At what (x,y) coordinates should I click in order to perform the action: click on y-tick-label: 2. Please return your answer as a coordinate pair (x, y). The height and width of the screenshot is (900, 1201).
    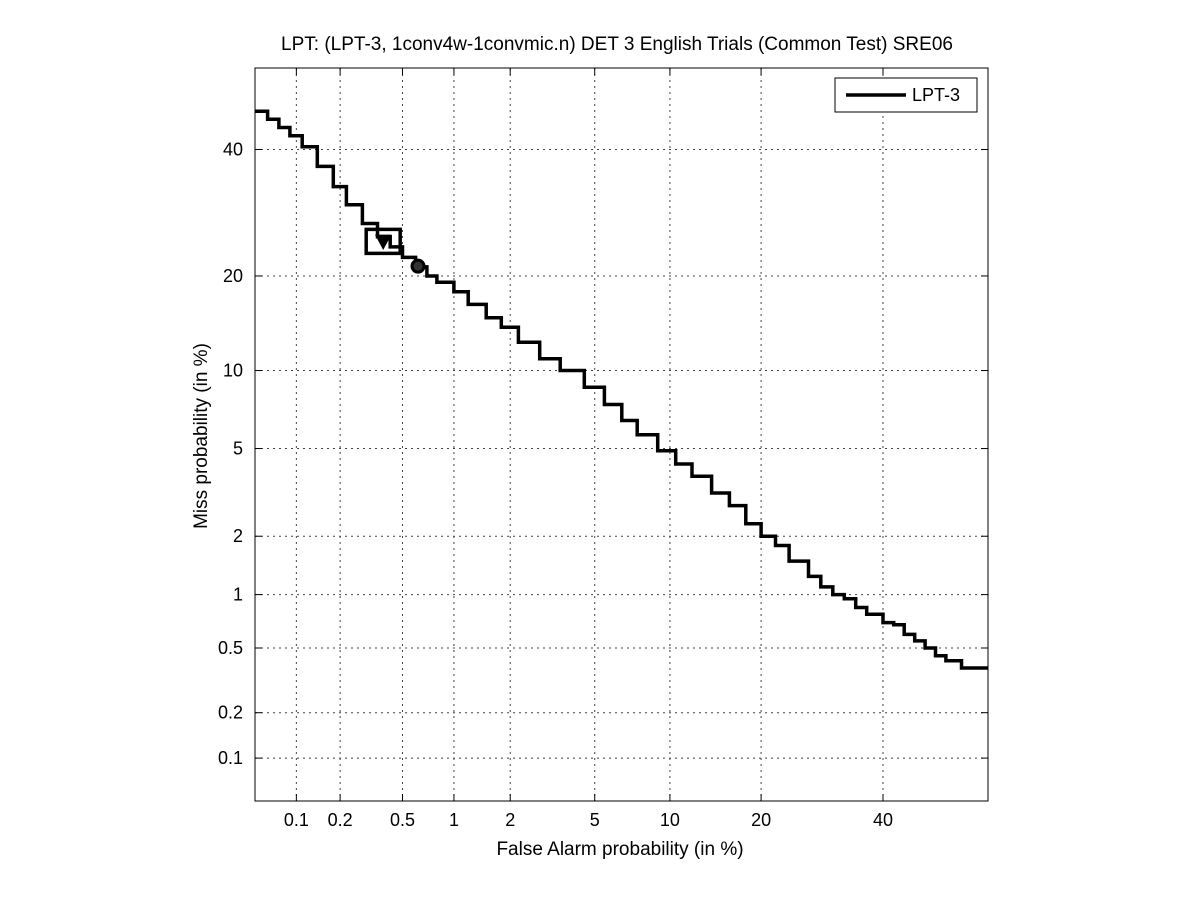
    Looking at the image, I should click on (238, 536).